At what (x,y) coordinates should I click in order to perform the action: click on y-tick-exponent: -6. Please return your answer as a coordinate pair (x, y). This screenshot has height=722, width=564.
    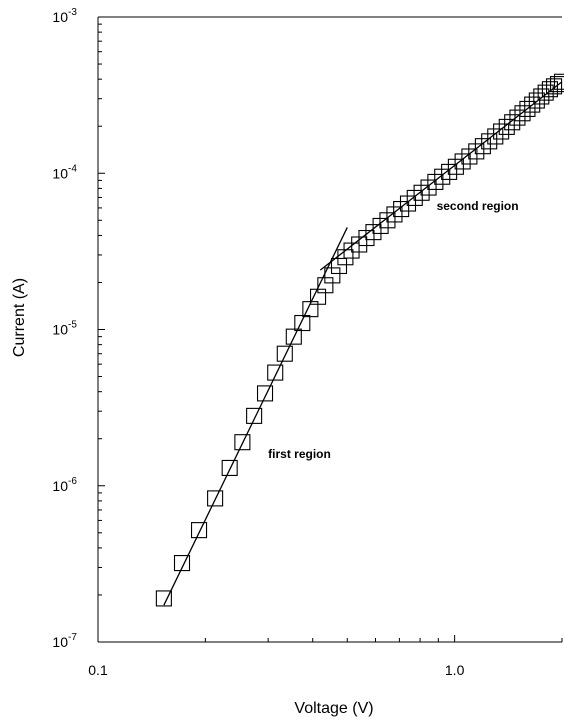
    Looking at the image, I should click on (72, 481).